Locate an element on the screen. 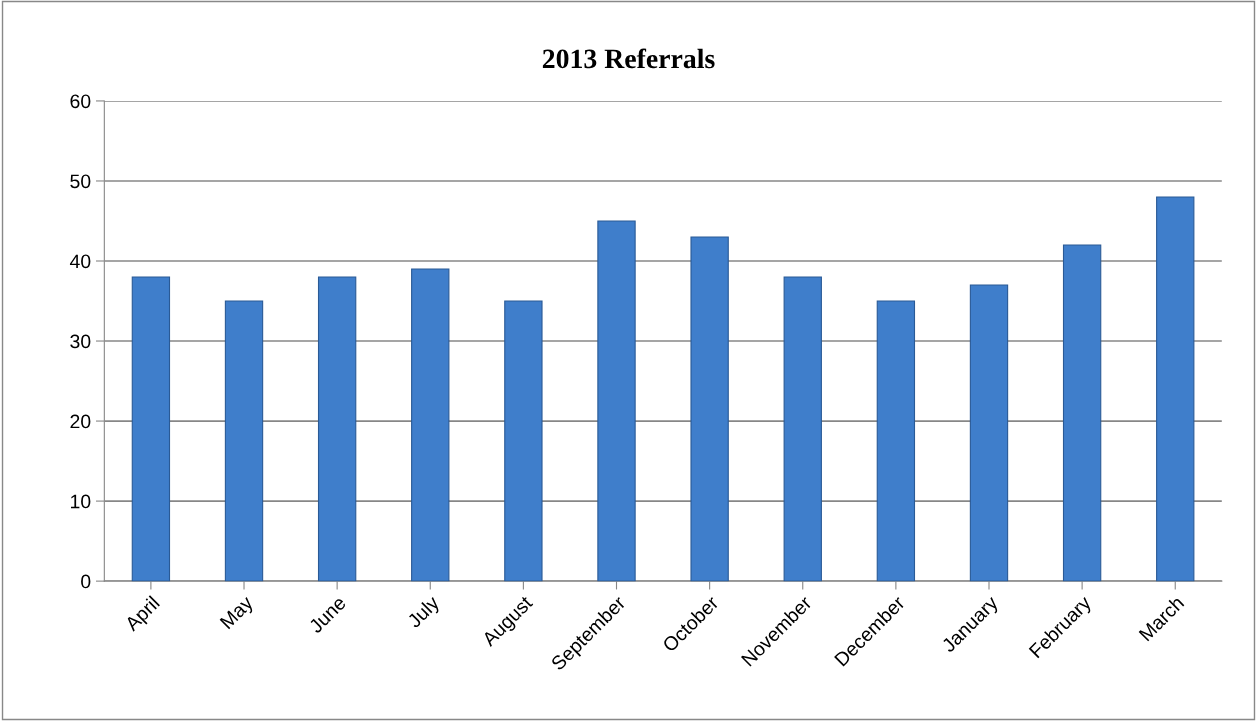 The width and height of the screenshot is (1257, 721). chart-title: 2013 Referrals is located at coordinates (628, 58).